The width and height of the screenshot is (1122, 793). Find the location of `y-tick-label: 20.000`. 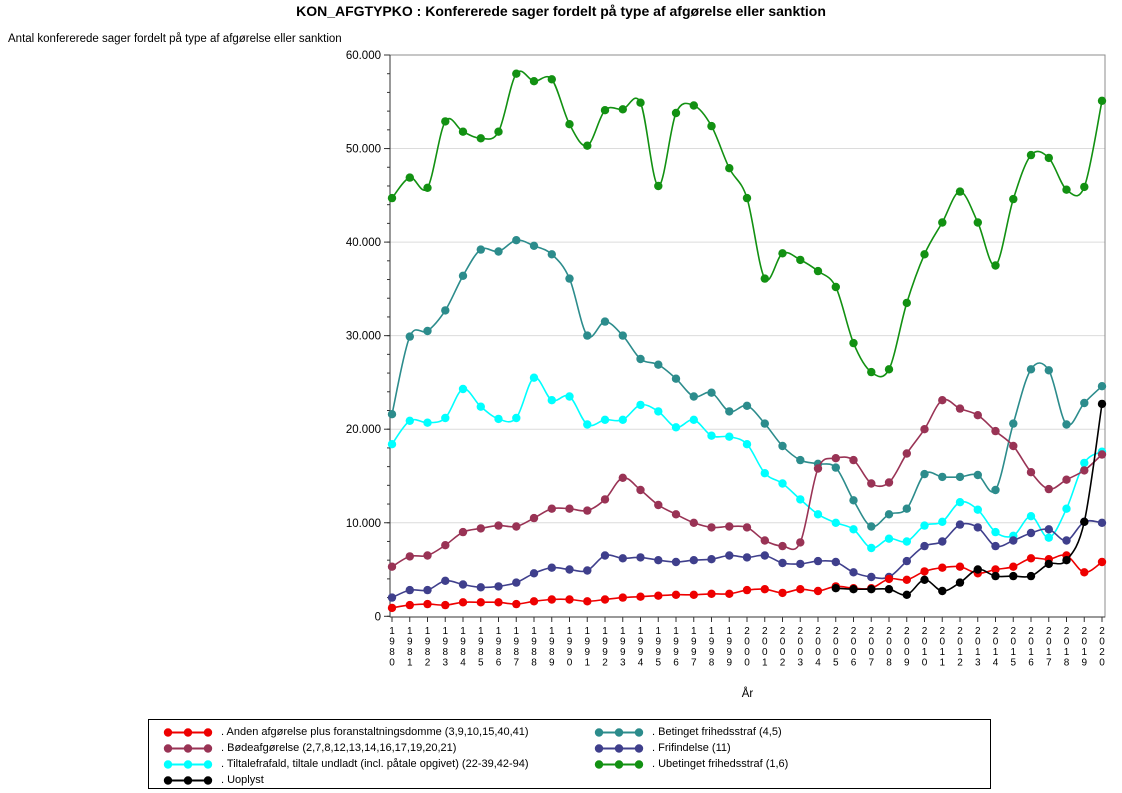

y-tick-label: 20.000 is located at coordinates (363, 430).